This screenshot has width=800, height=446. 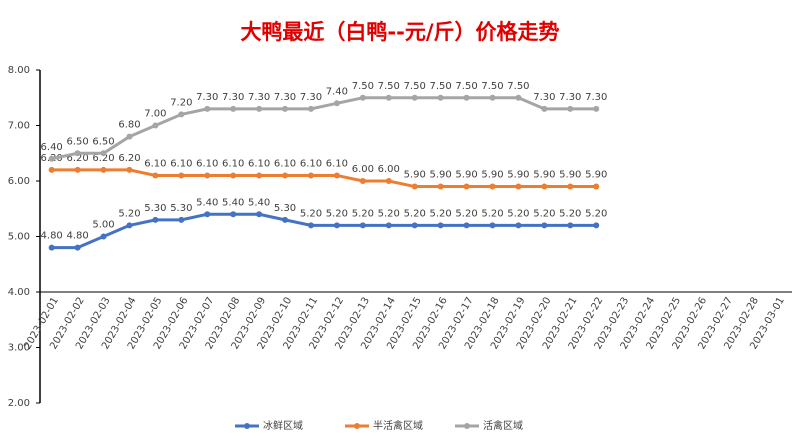 What do you see at coordinates (399, 32) in the screenshot?
I see `chart-title: 大鸭最近（白鸭--元/斤）价格走势` at bounding box center [399, 32].